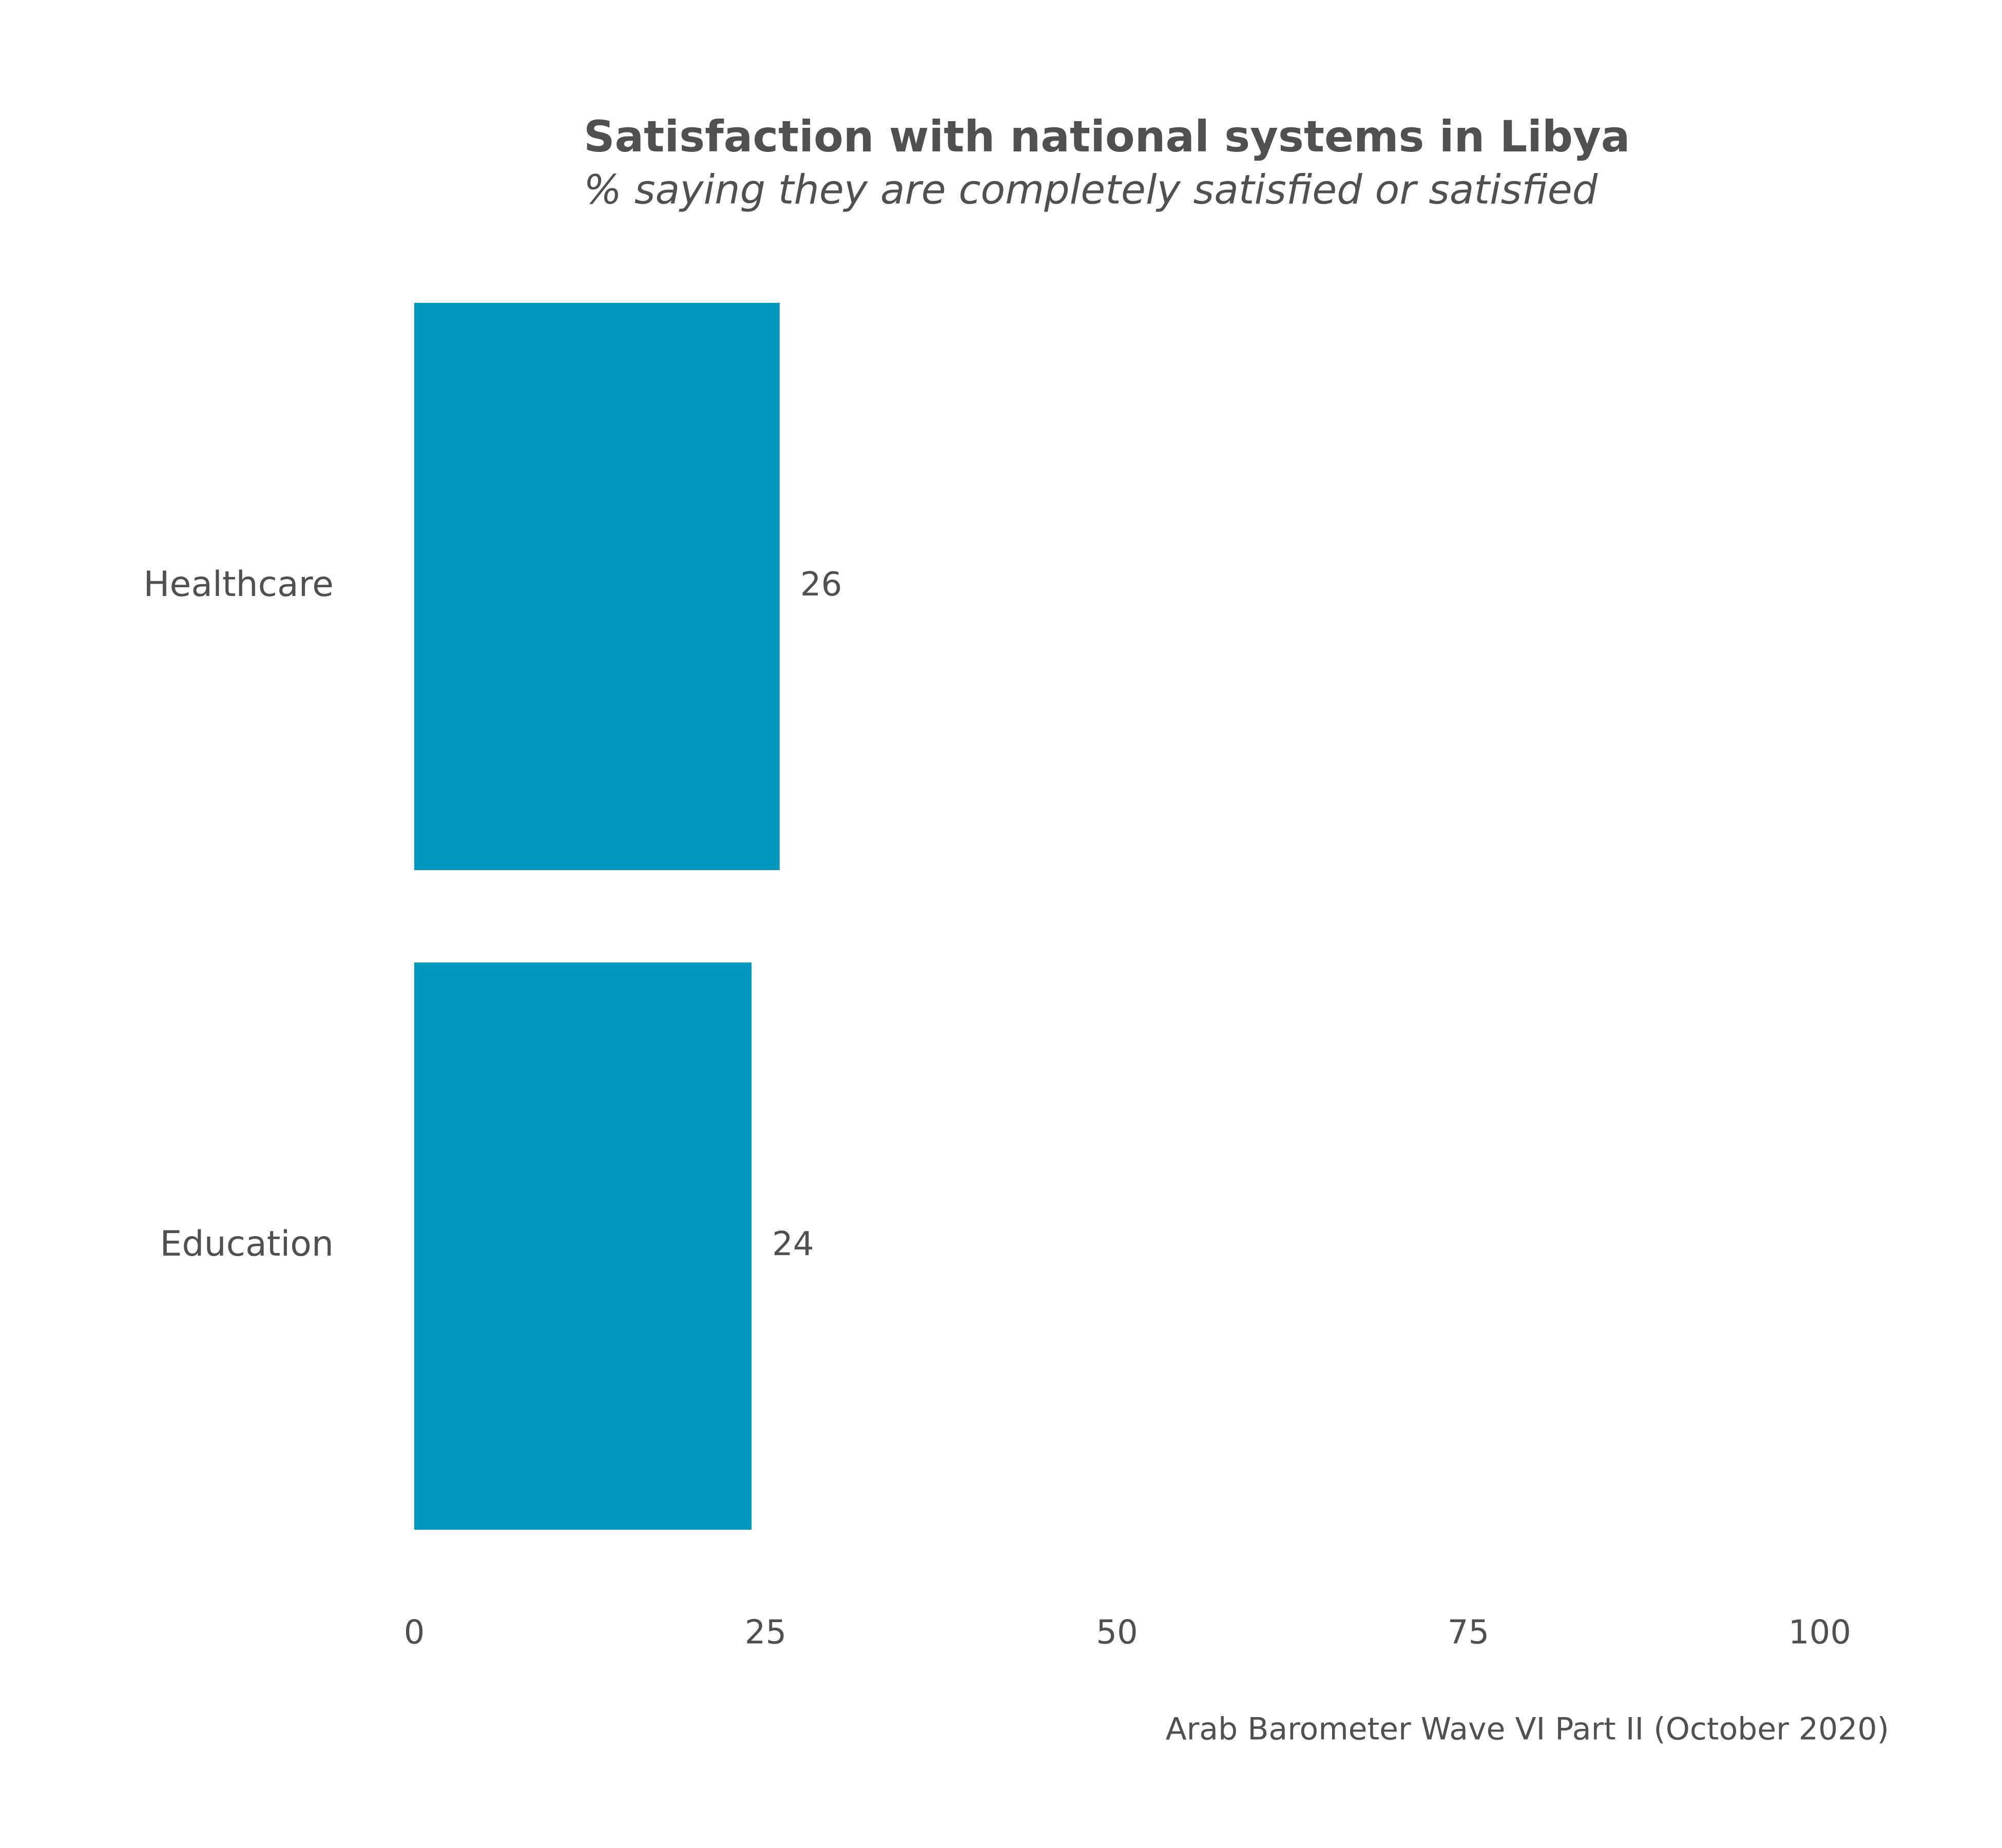  What do you see at coordinates (1117, 1633) in the screenshot?
I see `x-tick-label: 50` at bounding box center [1117, 1633].